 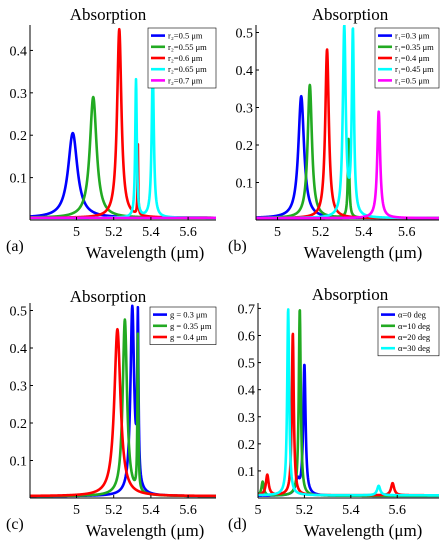 What do you see at coordinates (15, 246) in the screenshot?
I see `panel-label: (a)` at bounding box center [15, 246].